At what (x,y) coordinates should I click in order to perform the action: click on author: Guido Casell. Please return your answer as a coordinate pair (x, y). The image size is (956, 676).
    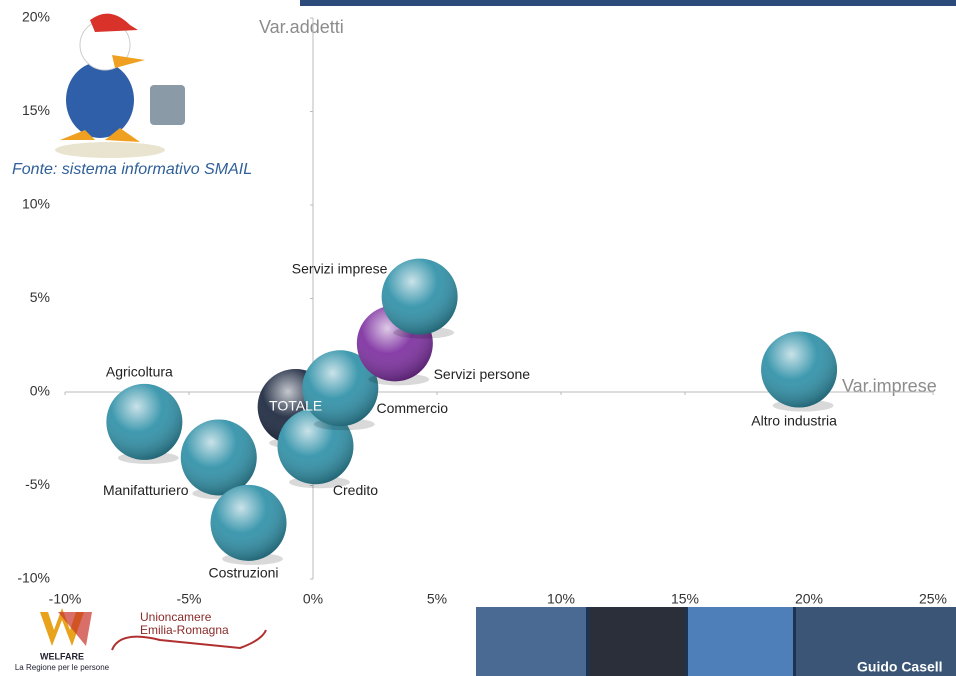
    Looking at the image, I should click on (900, 667).